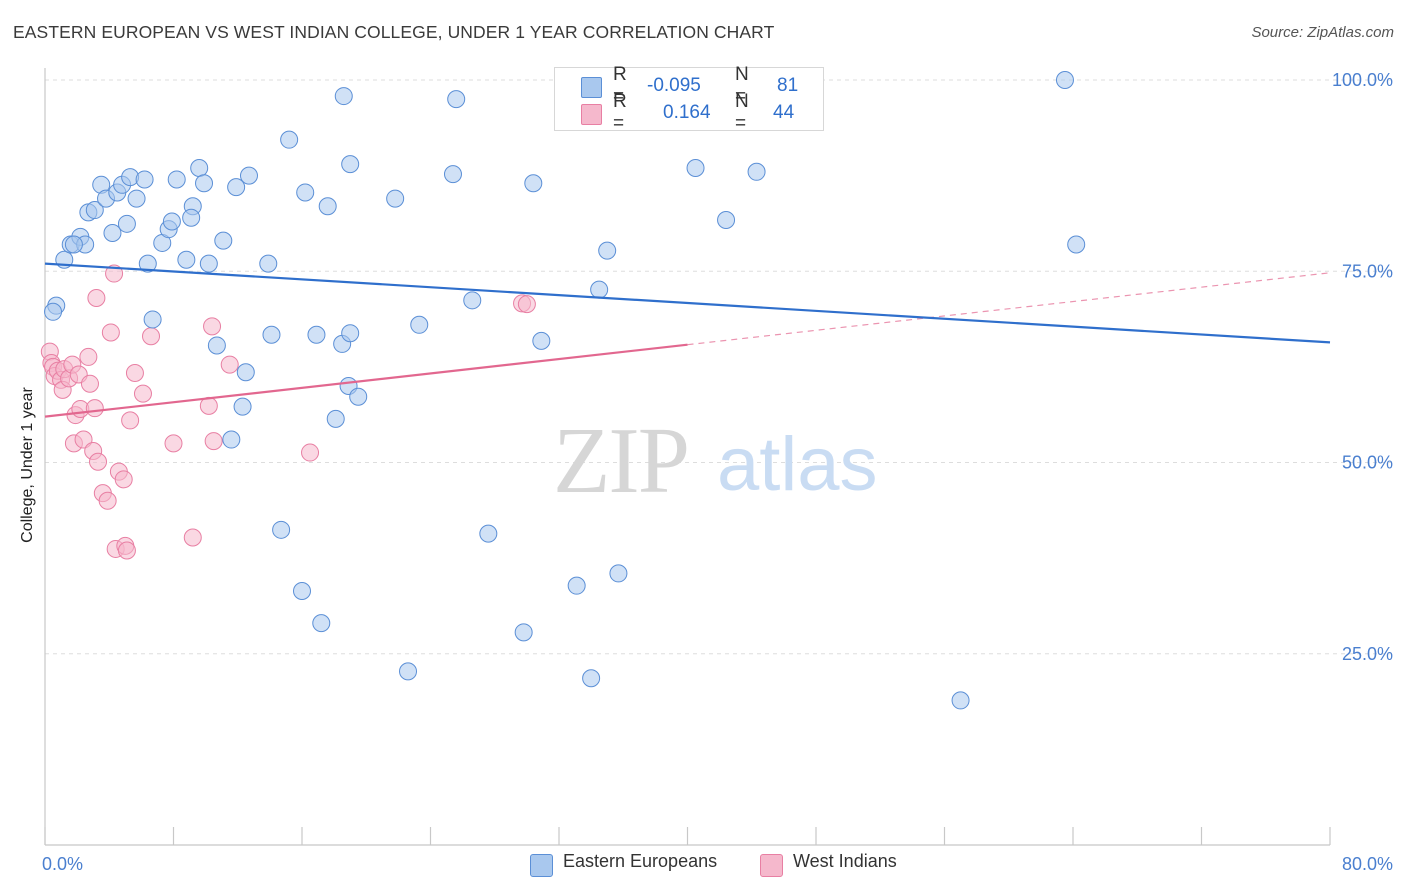  What do you see at coordinates (62, 864) in the screenshot?
I see `x-tick-label: 0.0%` at bounding box center [62, 864].